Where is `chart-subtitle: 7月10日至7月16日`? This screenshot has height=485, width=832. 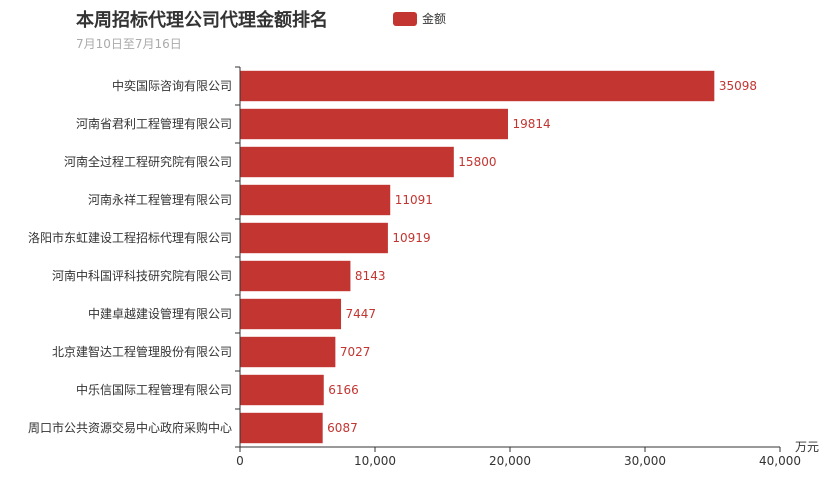
chart-subtitle: 7月10日至7月16日 is located at coordinates (129, 44).